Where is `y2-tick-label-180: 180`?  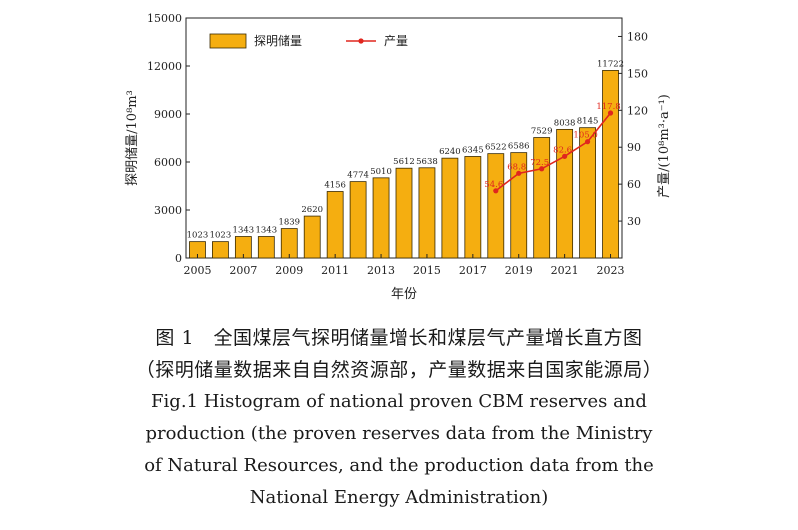 y2-tick-label-180: 180 is located at coordinates (637, 36).